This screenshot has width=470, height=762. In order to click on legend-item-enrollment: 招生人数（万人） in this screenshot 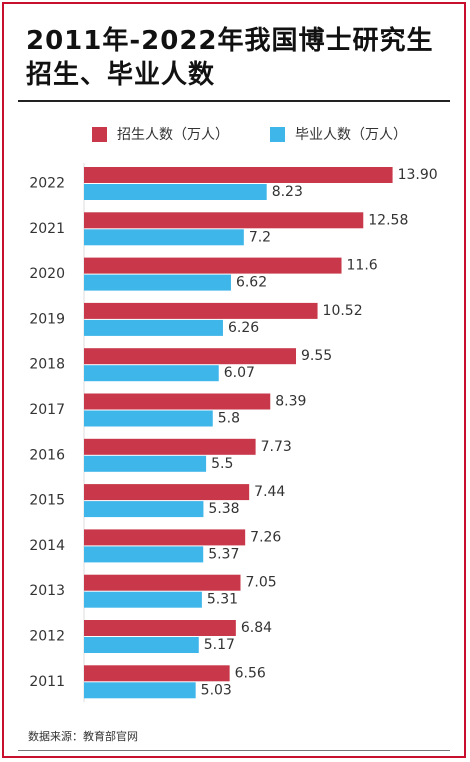, I will do `click(160, 134)`.